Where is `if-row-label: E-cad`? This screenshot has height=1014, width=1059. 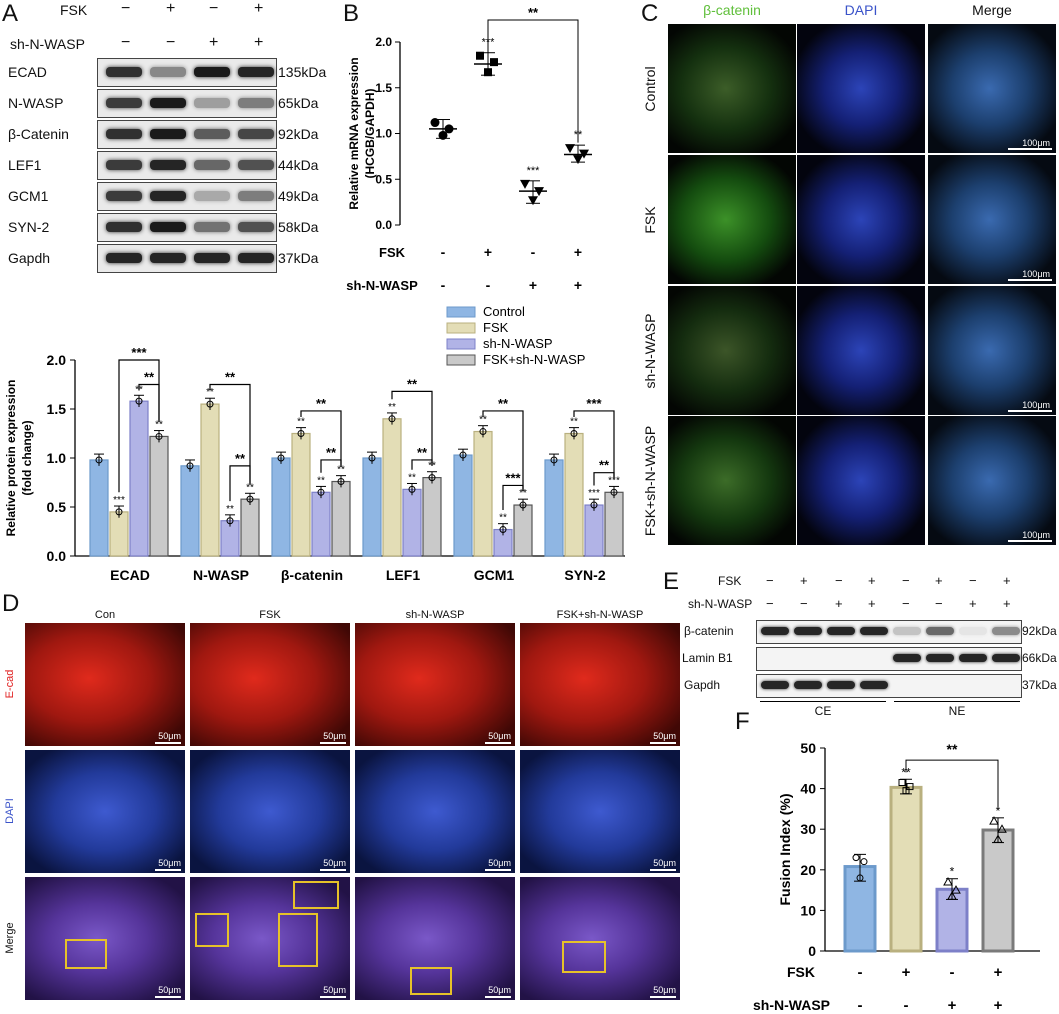 if-row-label: E-cad is located at coordinates (10, 683).